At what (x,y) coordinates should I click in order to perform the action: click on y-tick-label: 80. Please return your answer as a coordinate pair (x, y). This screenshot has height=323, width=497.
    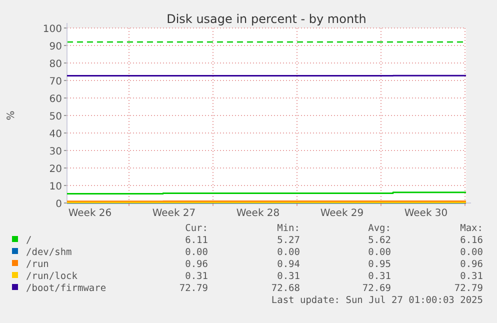
    Looking at the image, I should click on (55, 64).